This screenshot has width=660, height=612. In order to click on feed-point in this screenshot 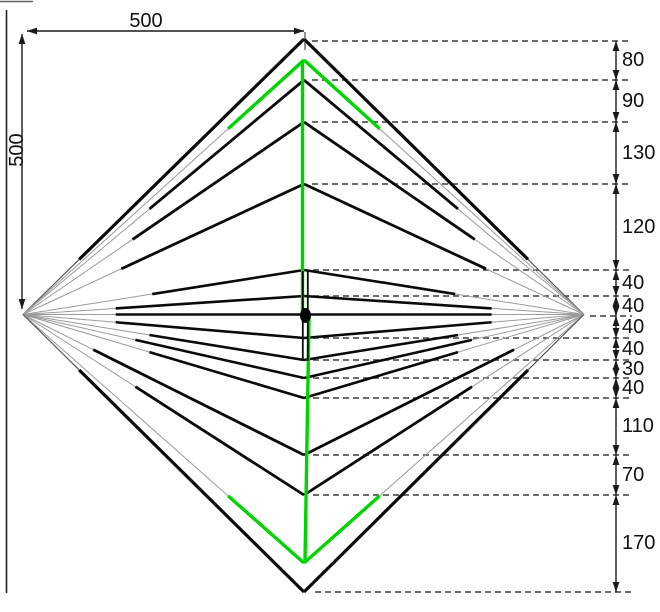, I will do `click(305, 315)`.